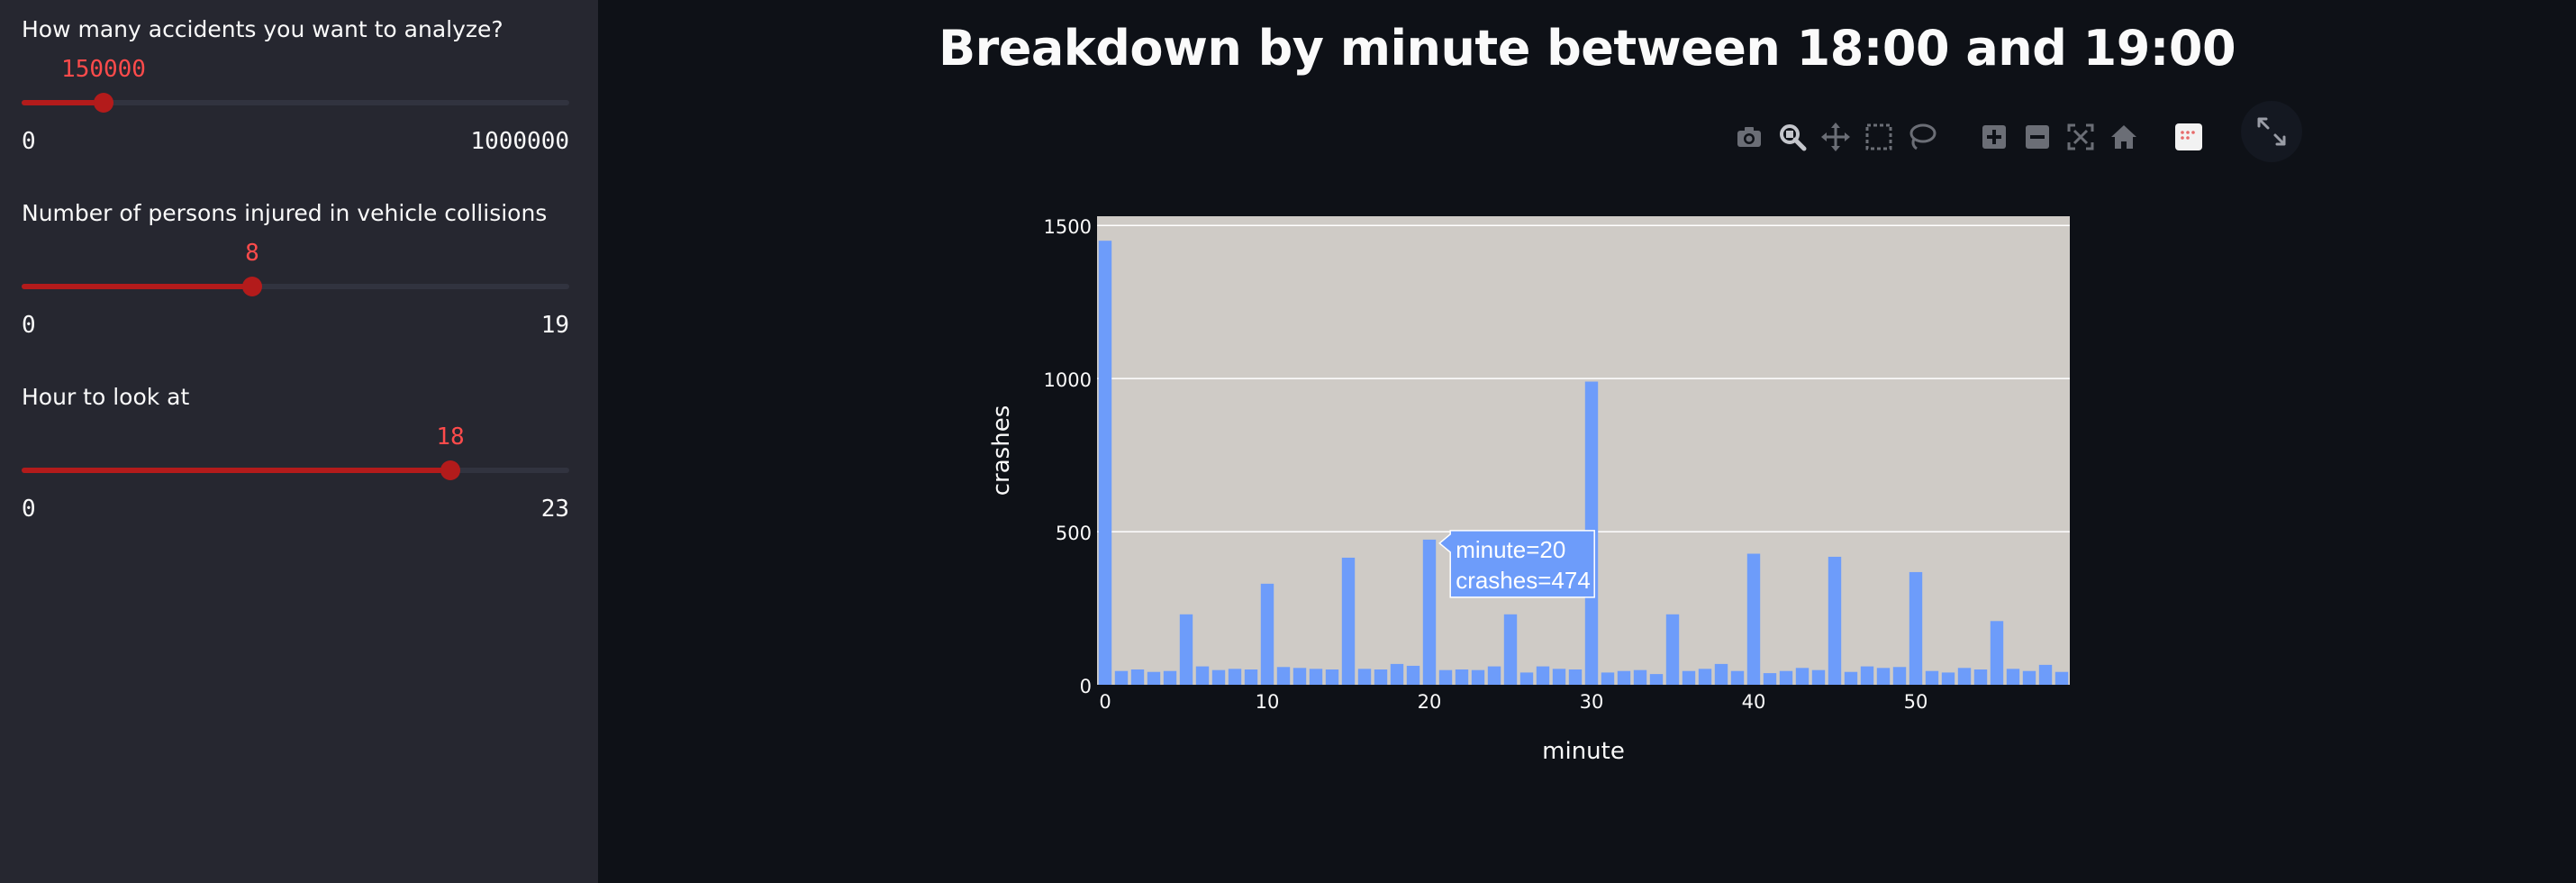 The image size is (2576, 883). I want to click on x-tick-label: 50, so click(1916, 702).